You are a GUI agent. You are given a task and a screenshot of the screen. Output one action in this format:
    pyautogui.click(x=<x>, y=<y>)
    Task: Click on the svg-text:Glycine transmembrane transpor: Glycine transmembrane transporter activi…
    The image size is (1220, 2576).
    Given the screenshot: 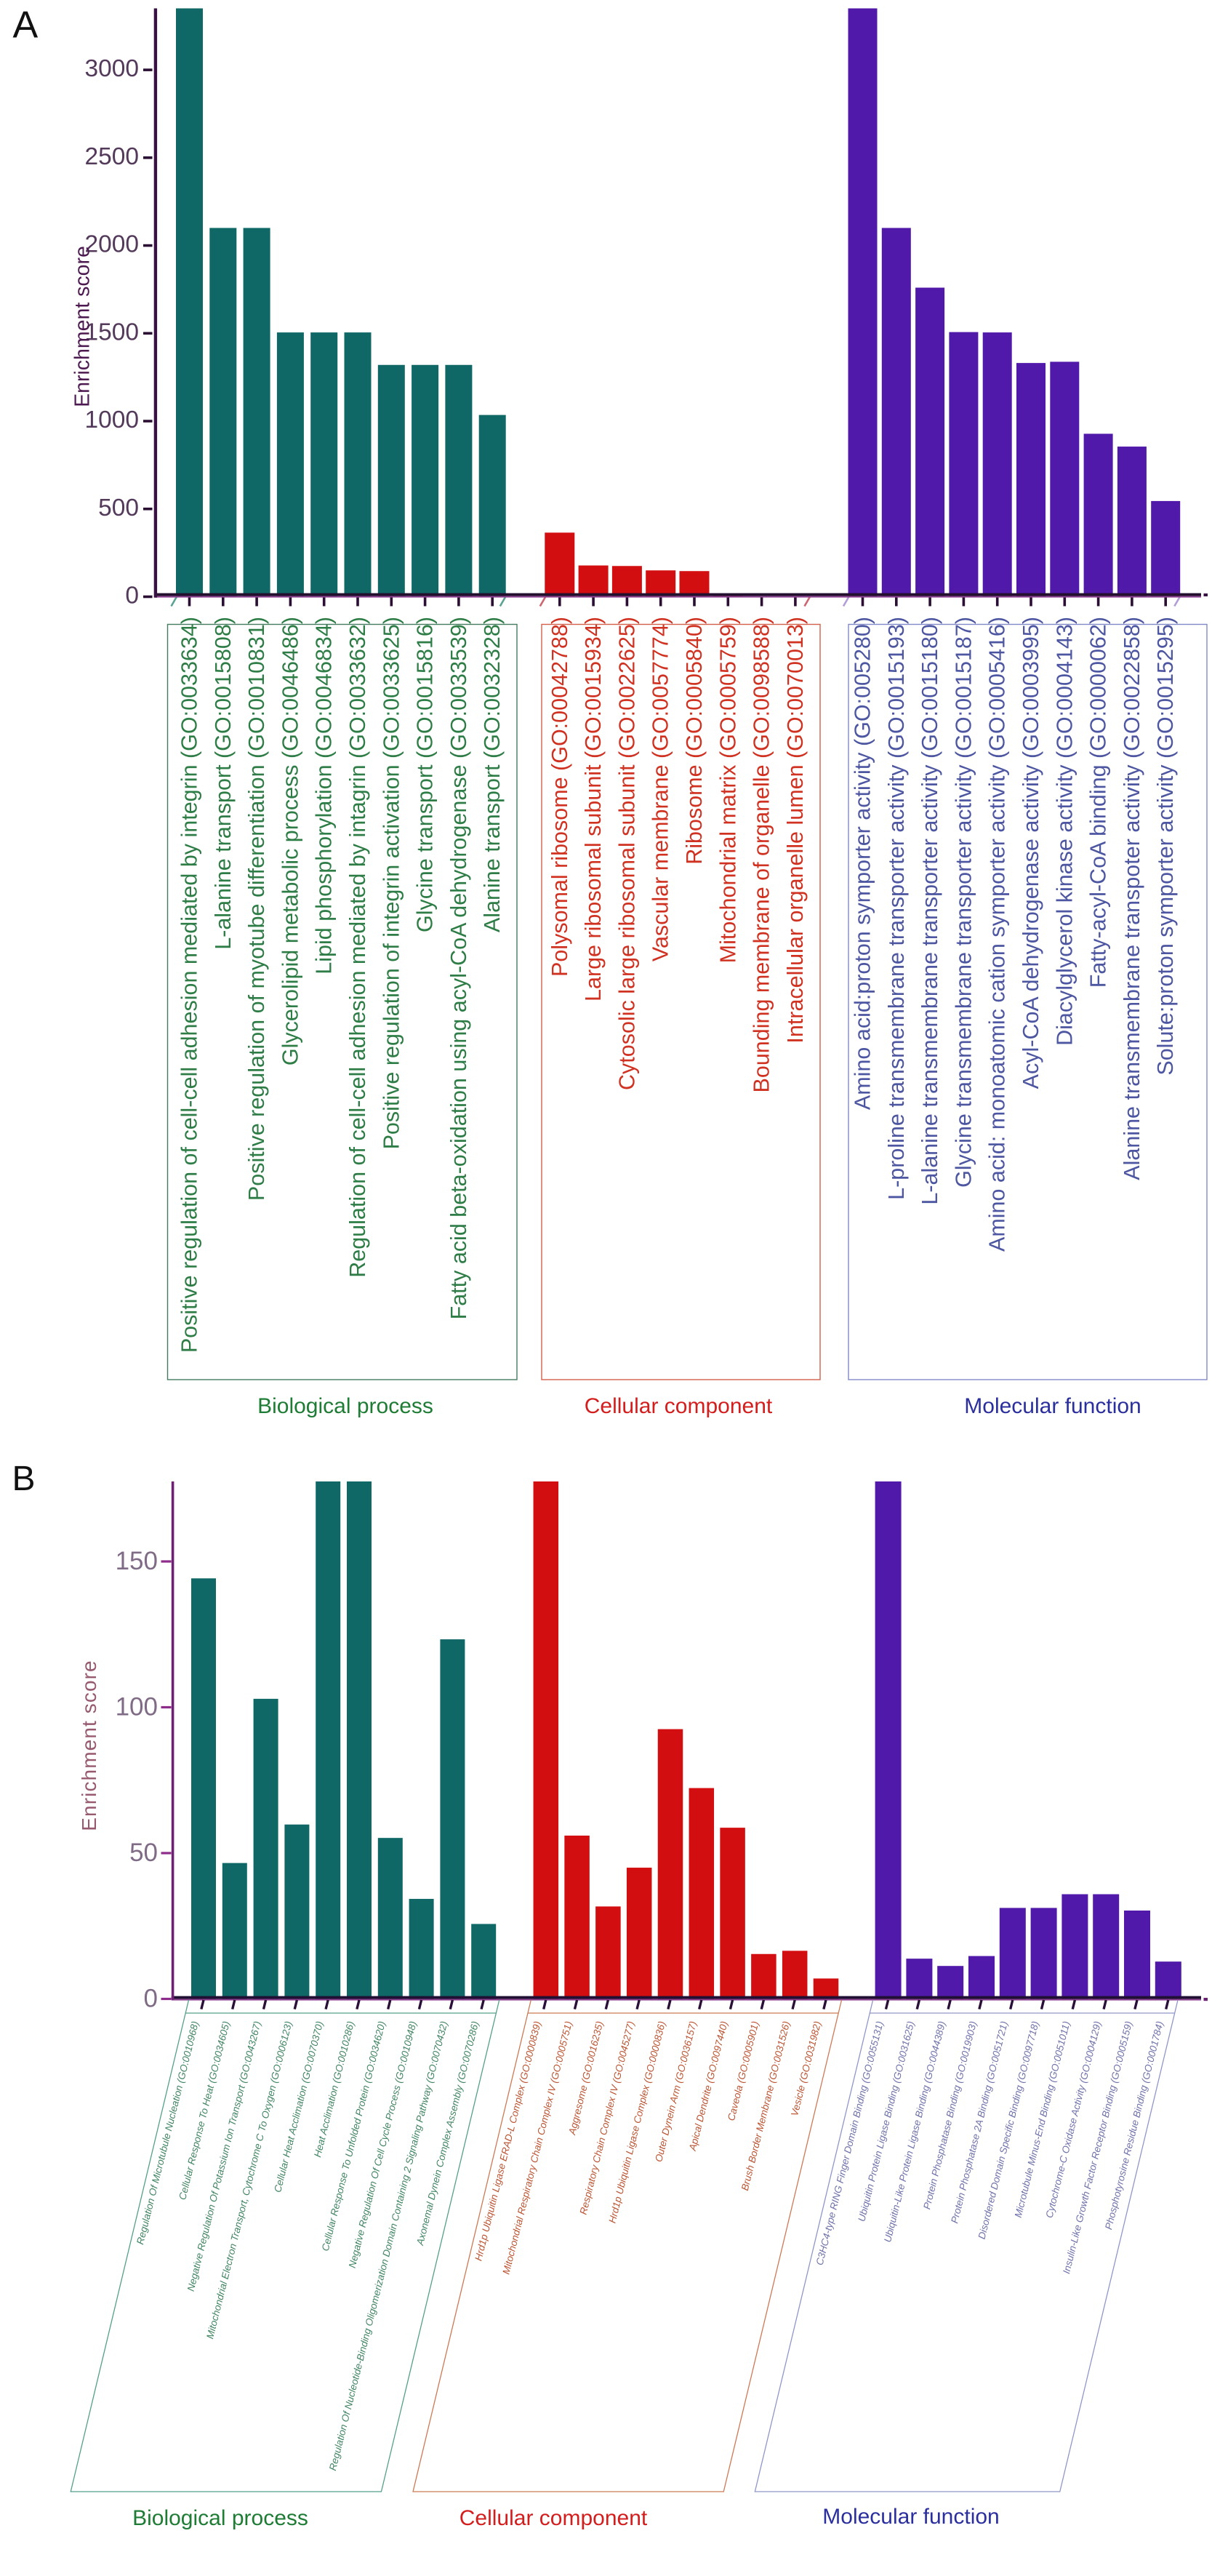 What is the action you would take?
    pyautogui.click(x=963, y=902)
    